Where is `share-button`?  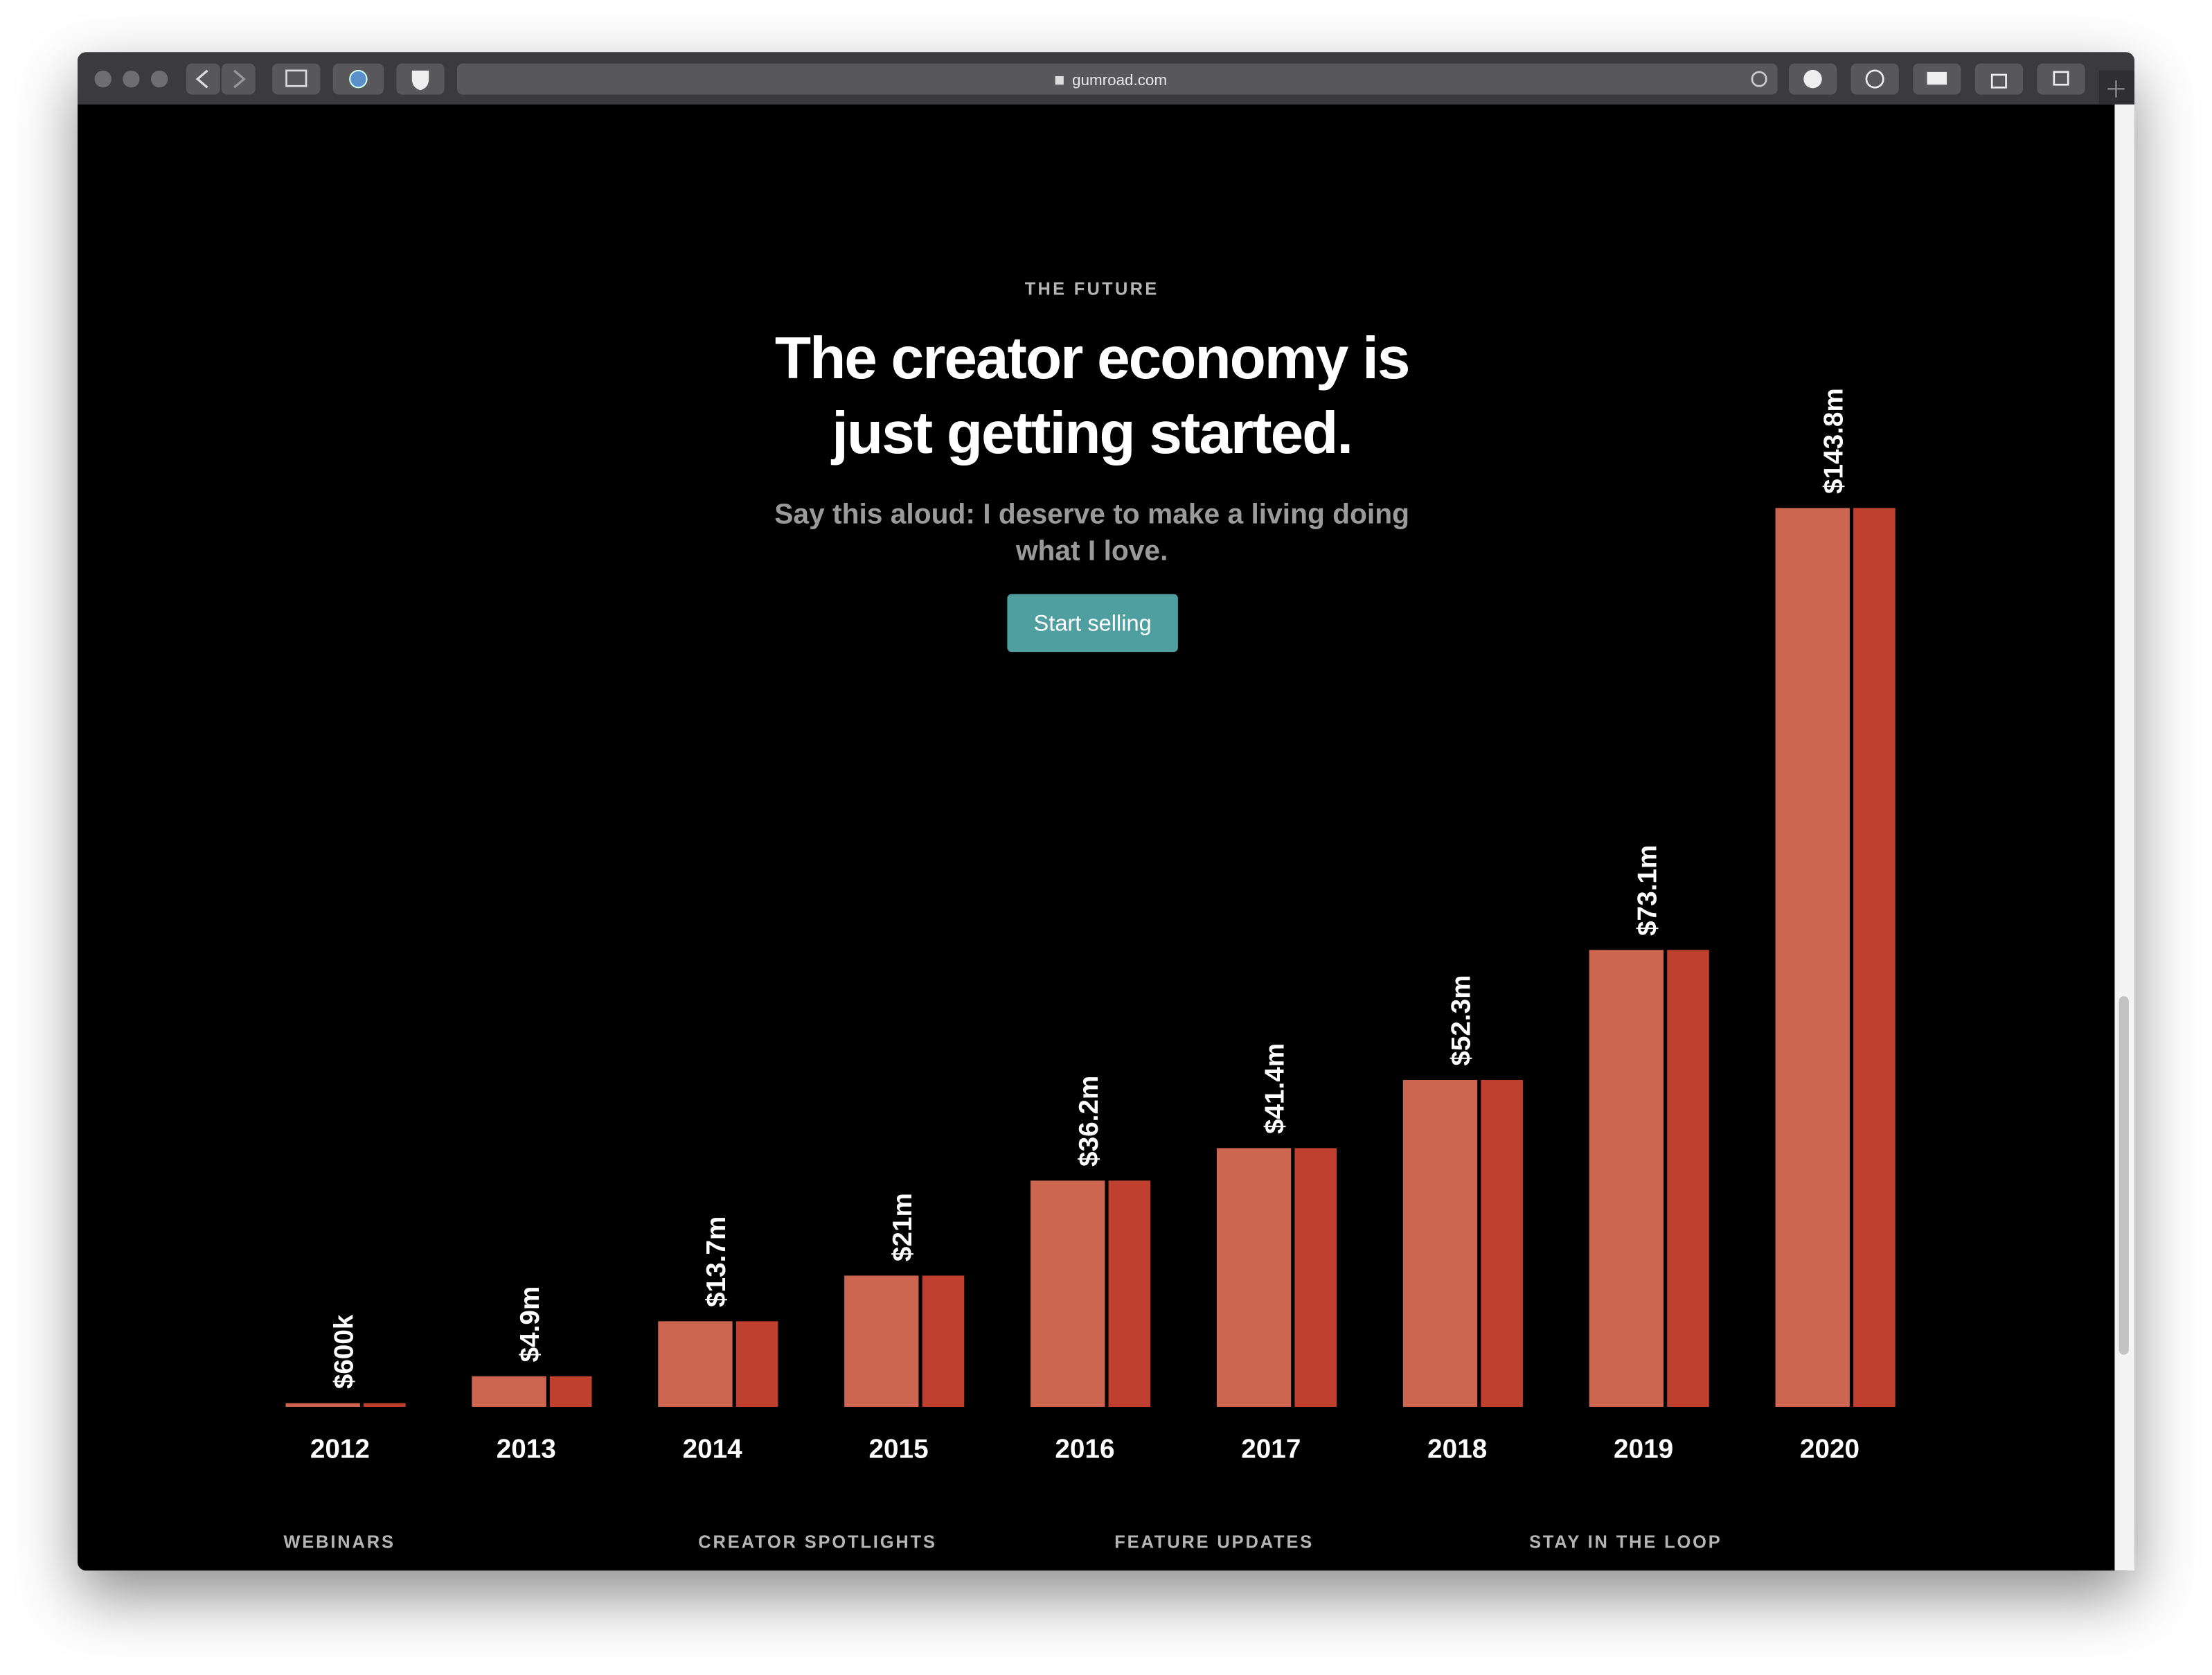 share-button is located at coordinates (1999, 79).